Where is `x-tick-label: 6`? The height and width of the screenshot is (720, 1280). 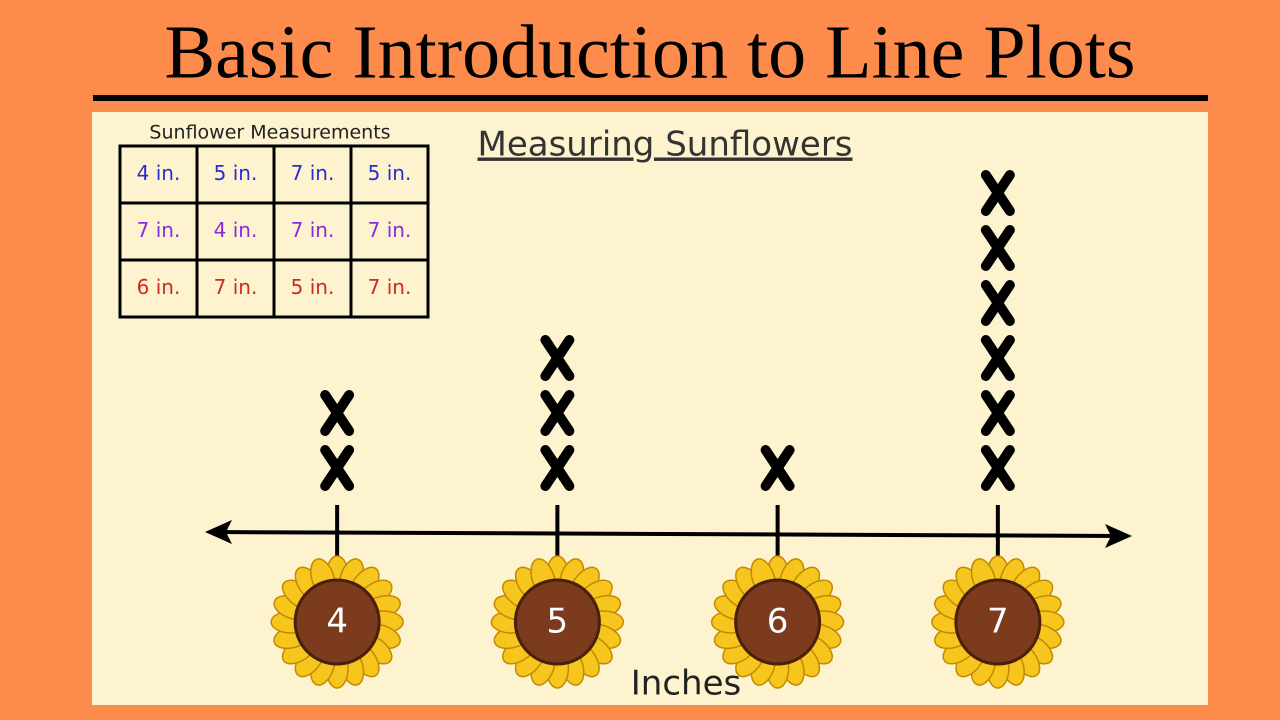
x-tick-label: 6 is located at coordinates (778, 622).